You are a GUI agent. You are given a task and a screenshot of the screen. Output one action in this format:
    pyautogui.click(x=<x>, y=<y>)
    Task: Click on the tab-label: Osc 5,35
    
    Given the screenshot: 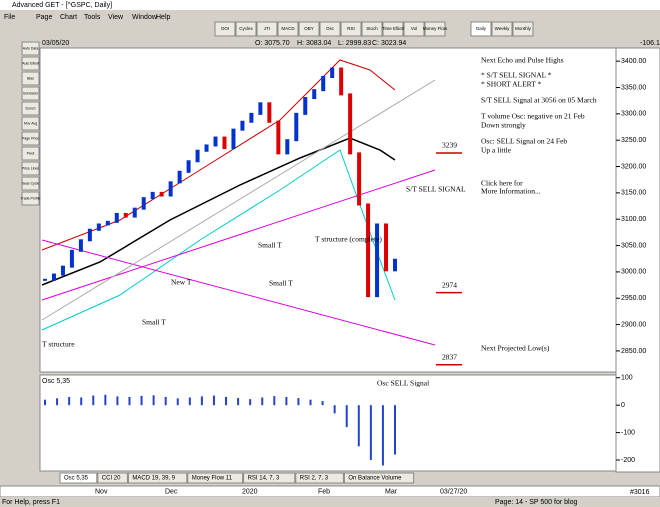 What is the action you would take?
    pyautogui.click(x=76, y=479)
    